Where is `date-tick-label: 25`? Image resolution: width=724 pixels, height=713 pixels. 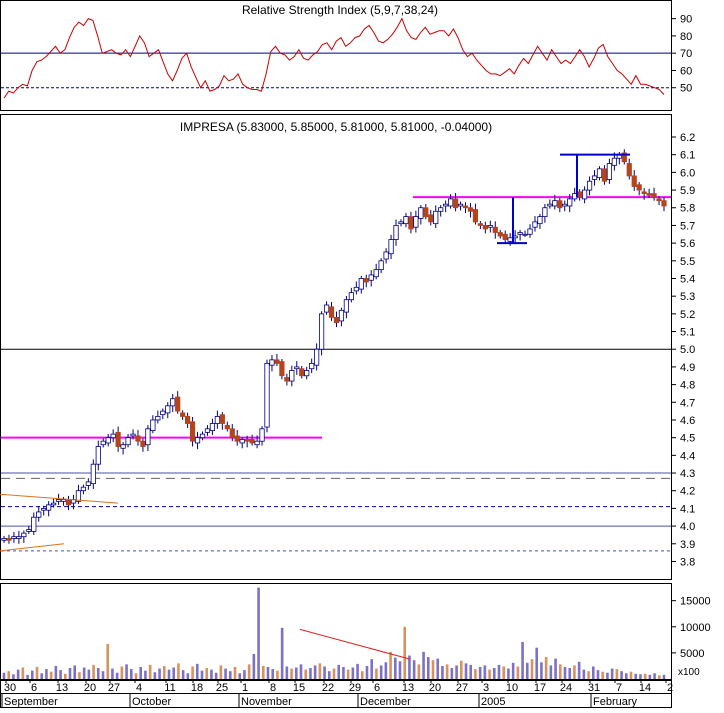 date-tick-label: 25 is located at coordinates (222, 688).